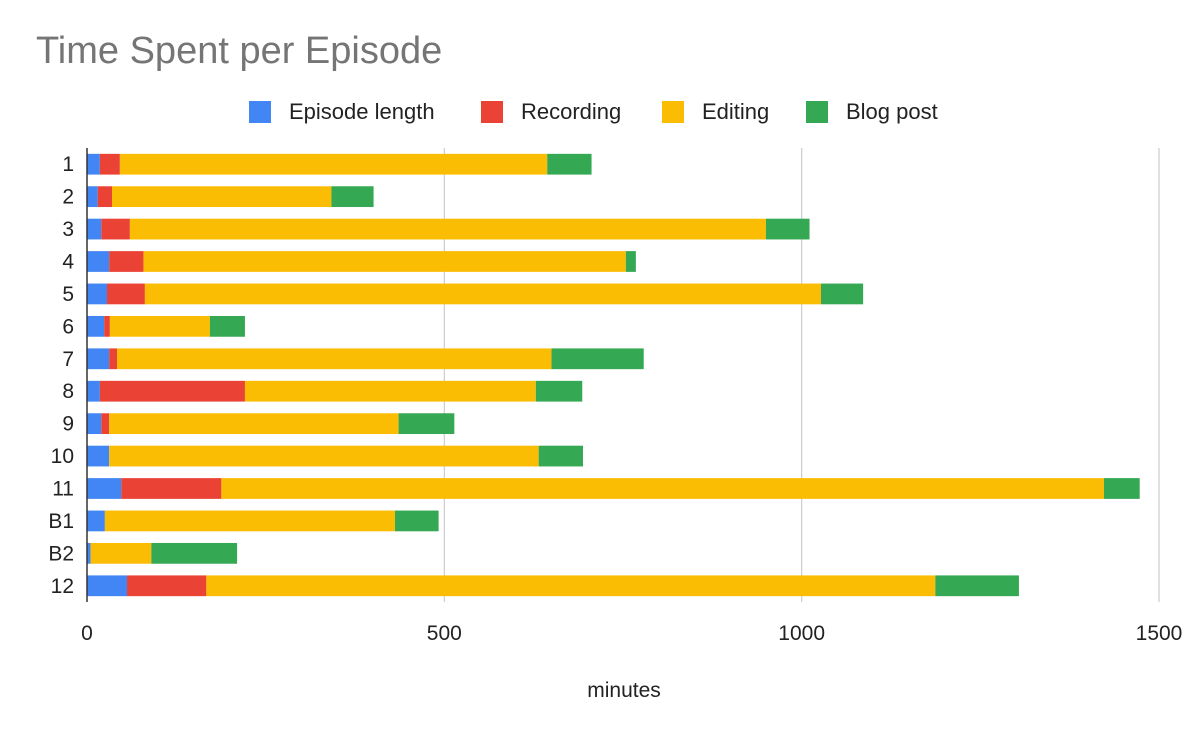  Describe the element at coordinates (96, 521) in the screenshot. I see `bar-B1-episode-length` at that location.